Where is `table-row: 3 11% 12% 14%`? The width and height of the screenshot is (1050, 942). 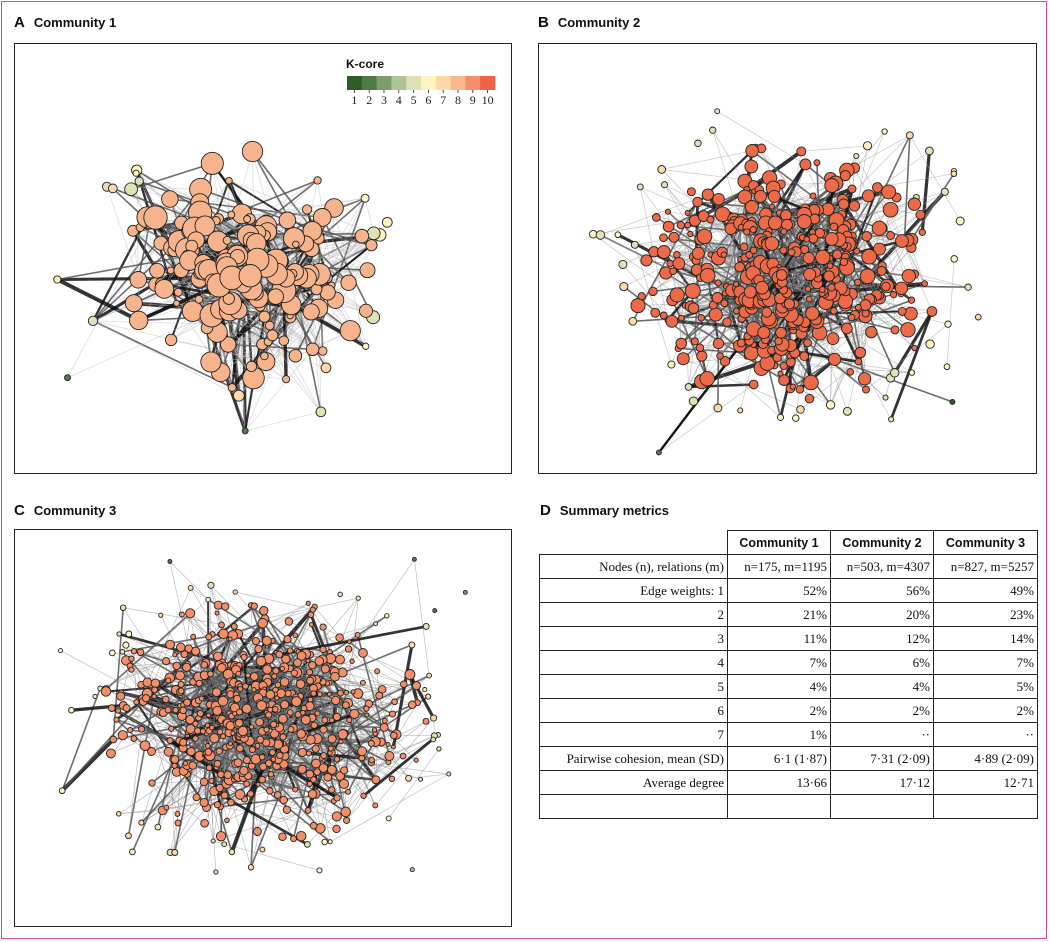
table-row: 3 11% 12% 14% is located at coordinates (788, 638).